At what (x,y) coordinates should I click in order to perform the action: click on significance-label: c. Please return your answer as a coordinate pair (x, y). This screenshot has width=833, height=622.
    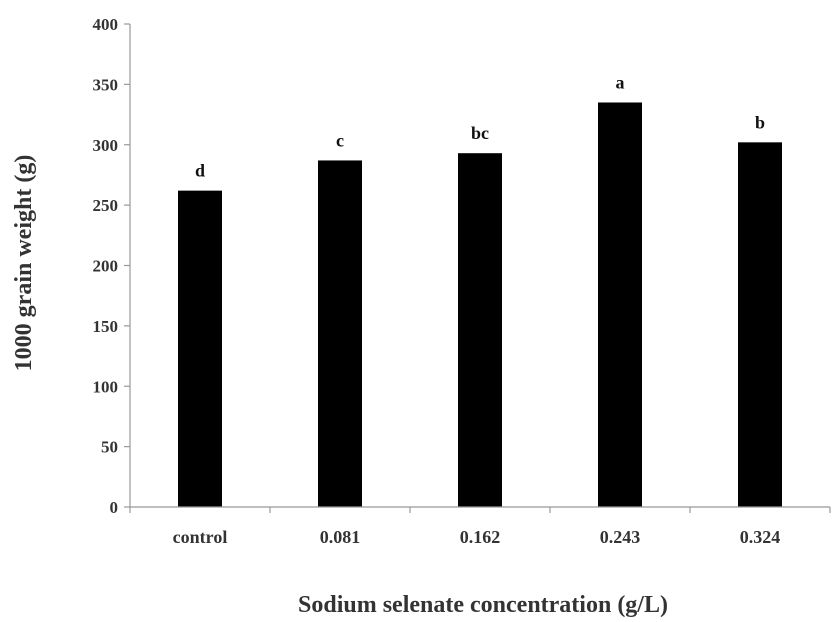
    Looking at the image, I should click on (340, 140).